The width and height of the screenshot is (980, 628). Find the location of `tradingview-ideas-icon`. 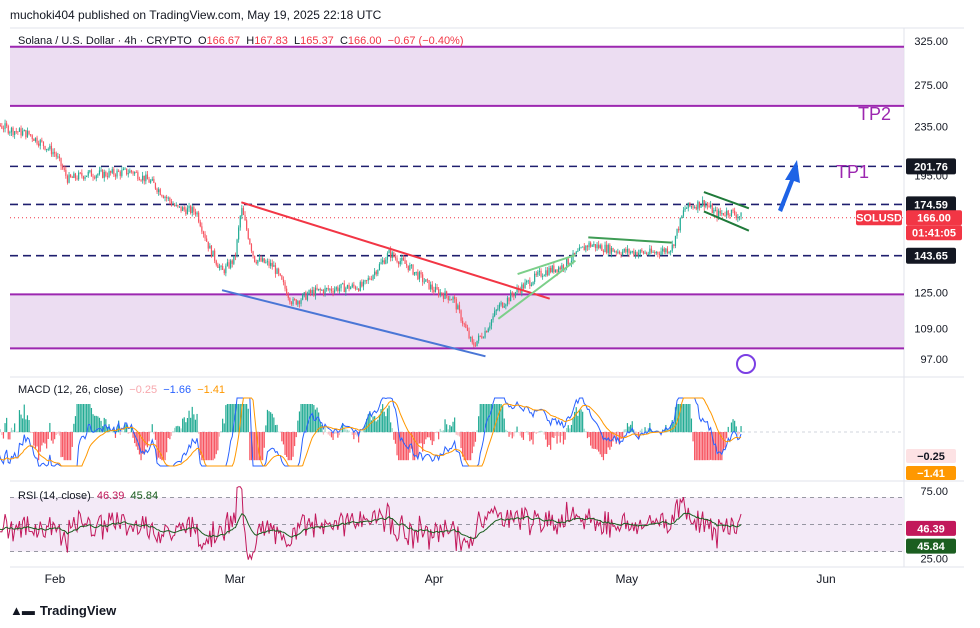

tradingview-ideas-icon is located at coordinates (746, 364).